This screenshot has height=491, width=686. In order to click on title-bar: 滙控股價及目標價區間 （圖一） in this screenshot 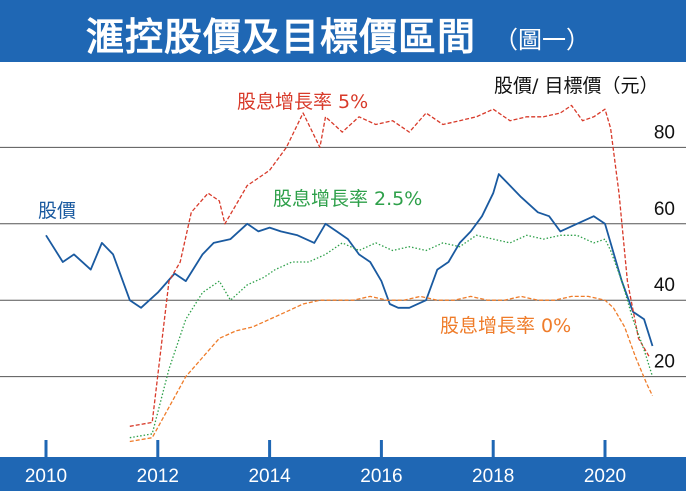, I will do `click(343, 31)`.